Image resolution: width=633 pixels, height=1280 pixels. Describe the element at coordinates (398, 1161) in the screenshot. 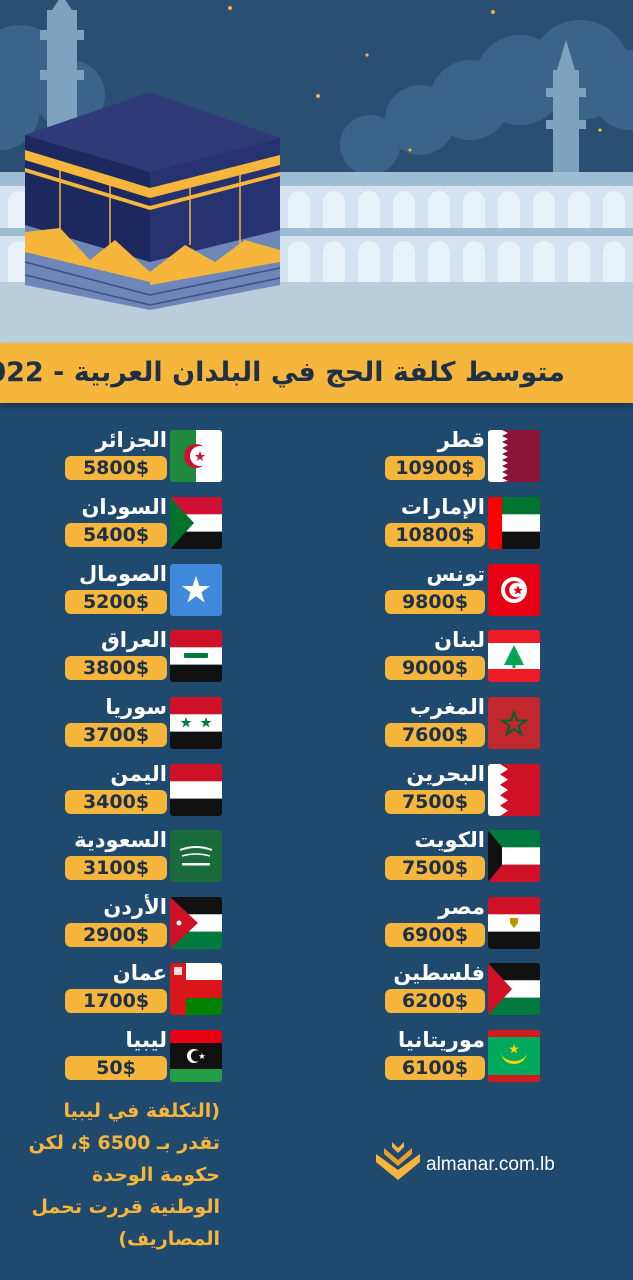

I see `almanar-logo-icon` at that location.